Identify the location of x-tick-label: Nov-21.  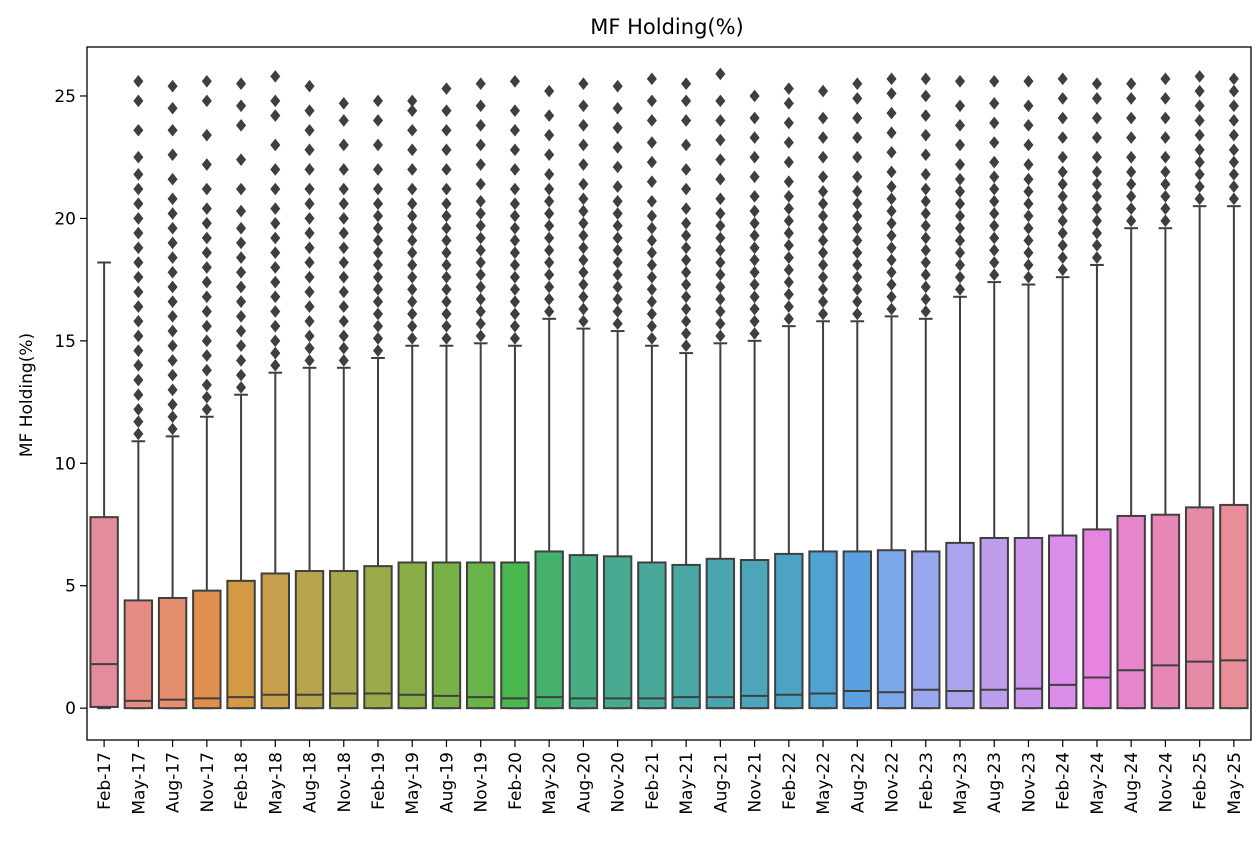
(756, 782).